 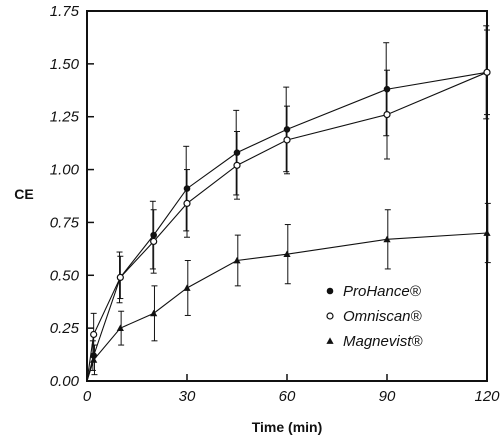 What do you see at coordinates (65, 381) in the screenshot?
I see `y-tick-label: 0.00` at bounding box center [65, 381].